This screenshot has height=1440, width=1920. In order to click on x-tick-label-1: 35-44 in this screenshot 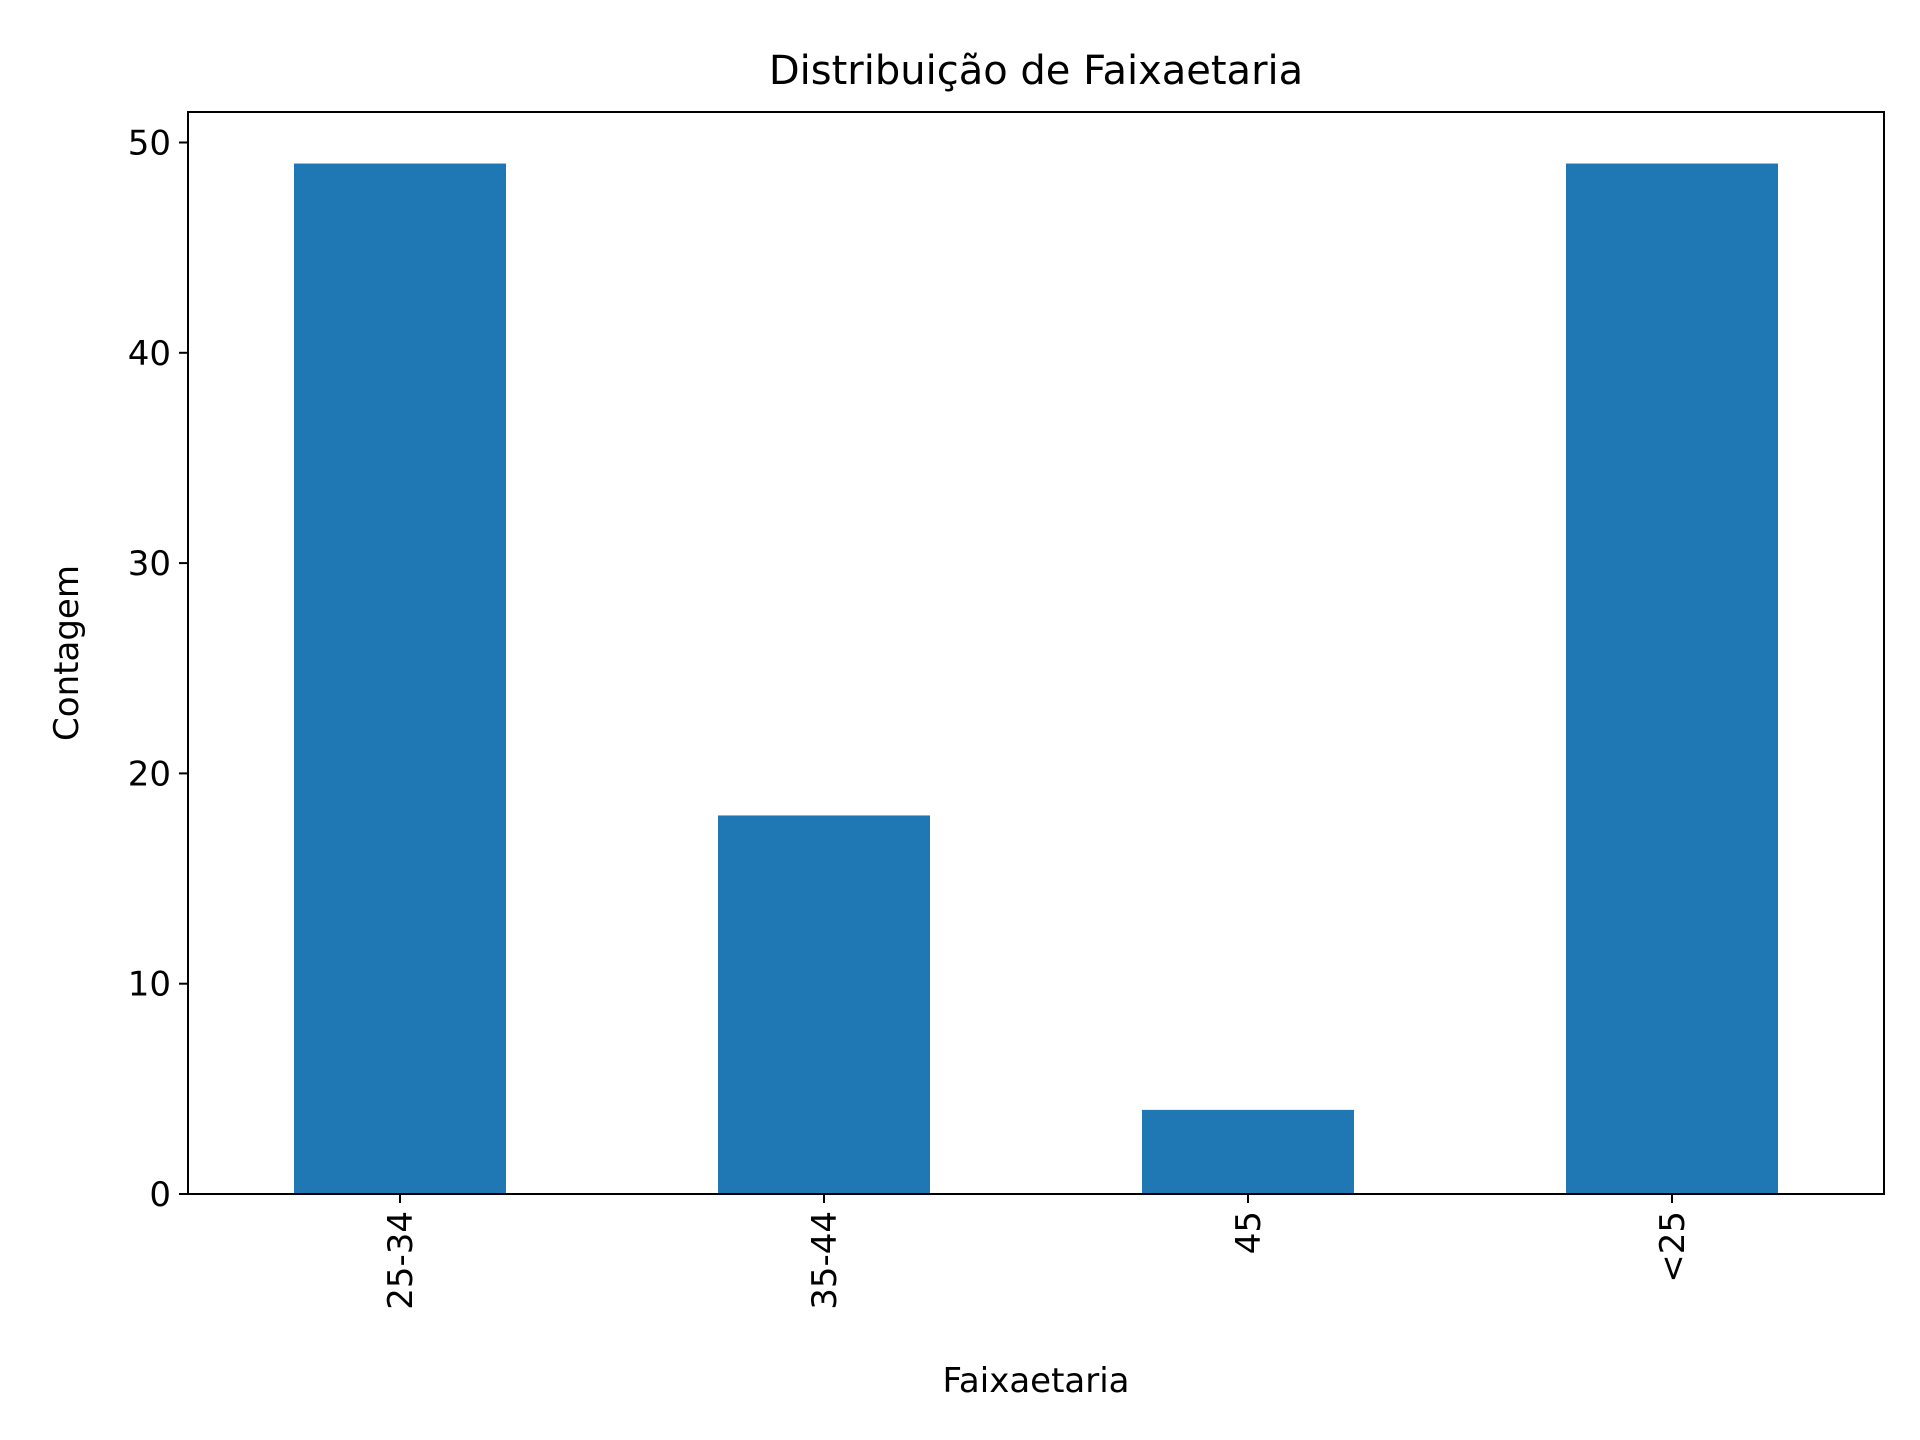, I will do `click(825, 1260)`.